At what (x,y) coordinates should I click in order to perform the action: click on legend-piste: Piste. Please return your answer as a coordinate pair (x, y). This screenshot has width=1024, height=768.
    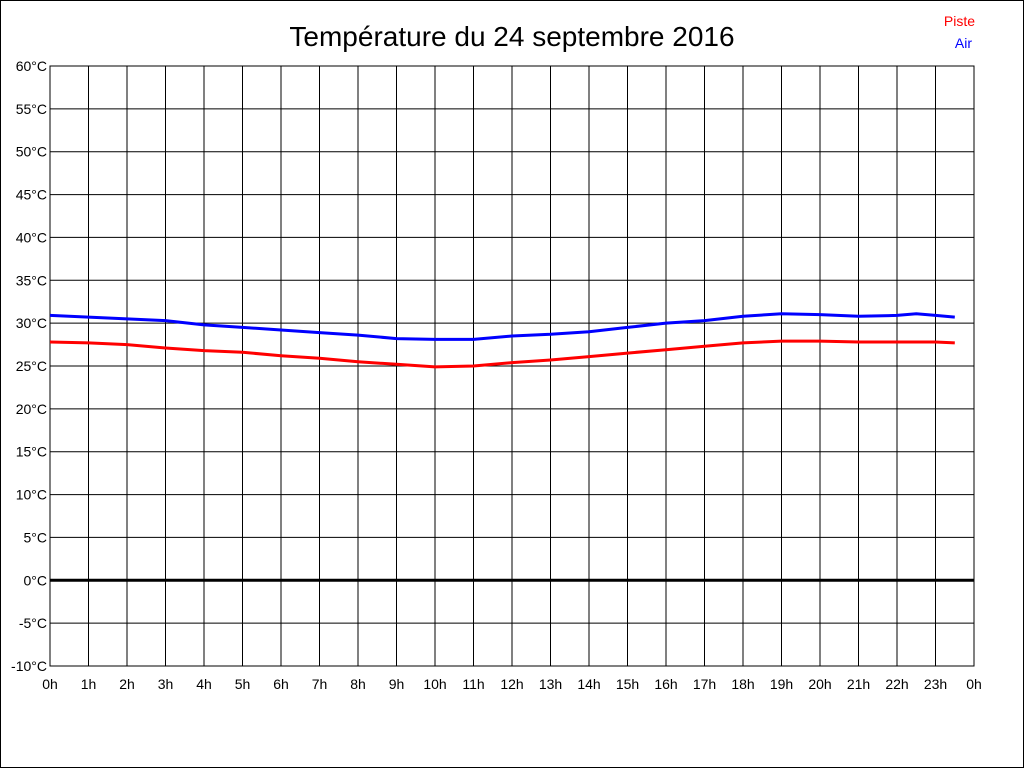
    Looking at the image, I should click on (959, 21).